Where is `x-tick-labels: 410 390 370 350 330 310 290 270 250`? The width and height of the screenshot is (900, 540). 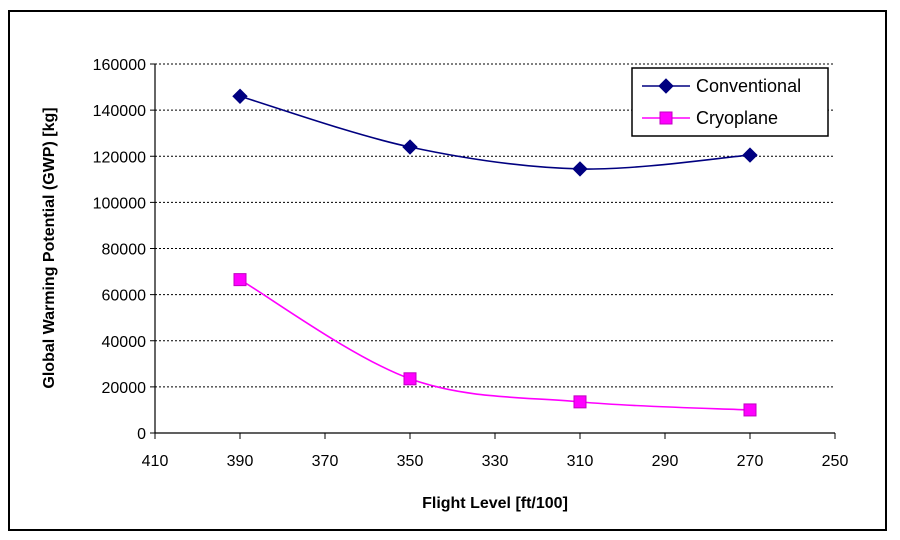 x-tick-labels: 410 390 370 350 330 310 290 270 250 is located at coordinates (495, 461).